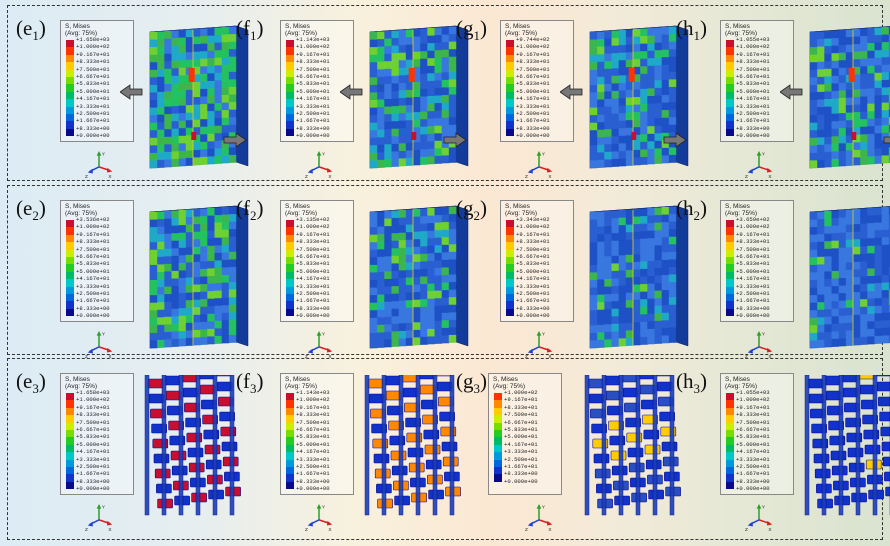  What do you see at coordinates (31, 383) in the screenshot?
I see `panel-label: (e3)` at bounding box center [31, 383].